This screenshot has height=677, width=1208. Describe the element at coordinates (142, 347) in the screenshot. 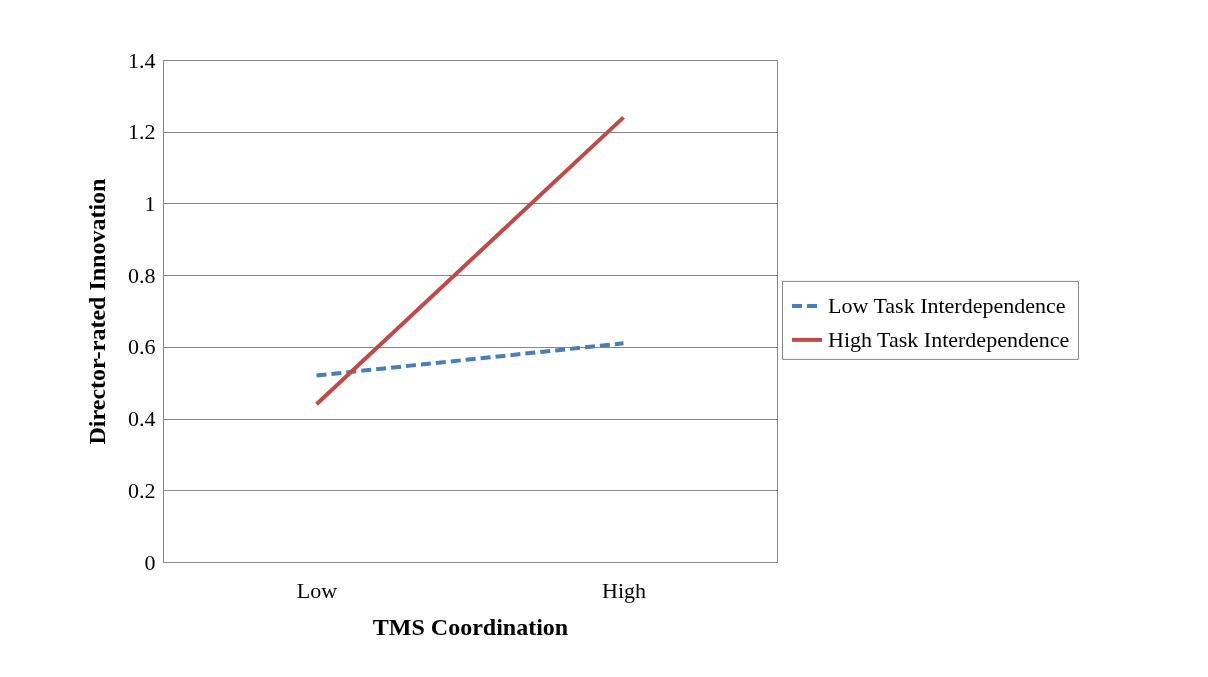

I see `y-tick-label: 0.6` at that location.